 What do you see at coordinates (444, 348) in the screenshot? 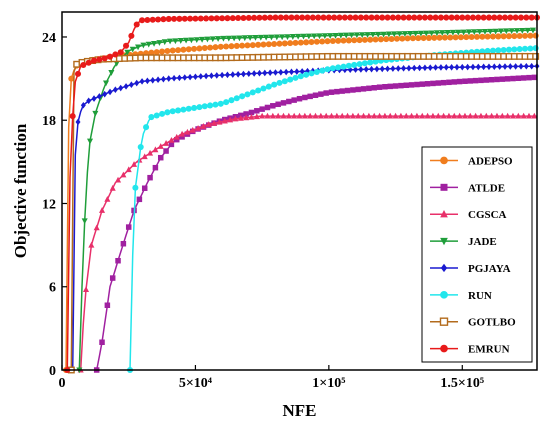
I see `legend-marker` at bounding box center [444, 348].